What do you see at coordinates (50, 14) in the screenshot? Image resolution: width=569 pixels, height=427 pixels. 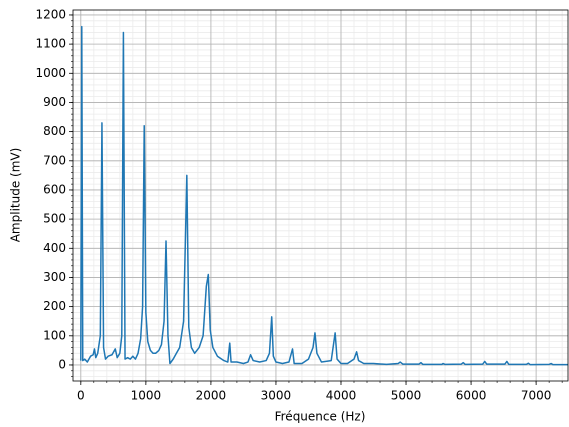 I see `y-tick-label: 1200` at bounding box center [50, 14].